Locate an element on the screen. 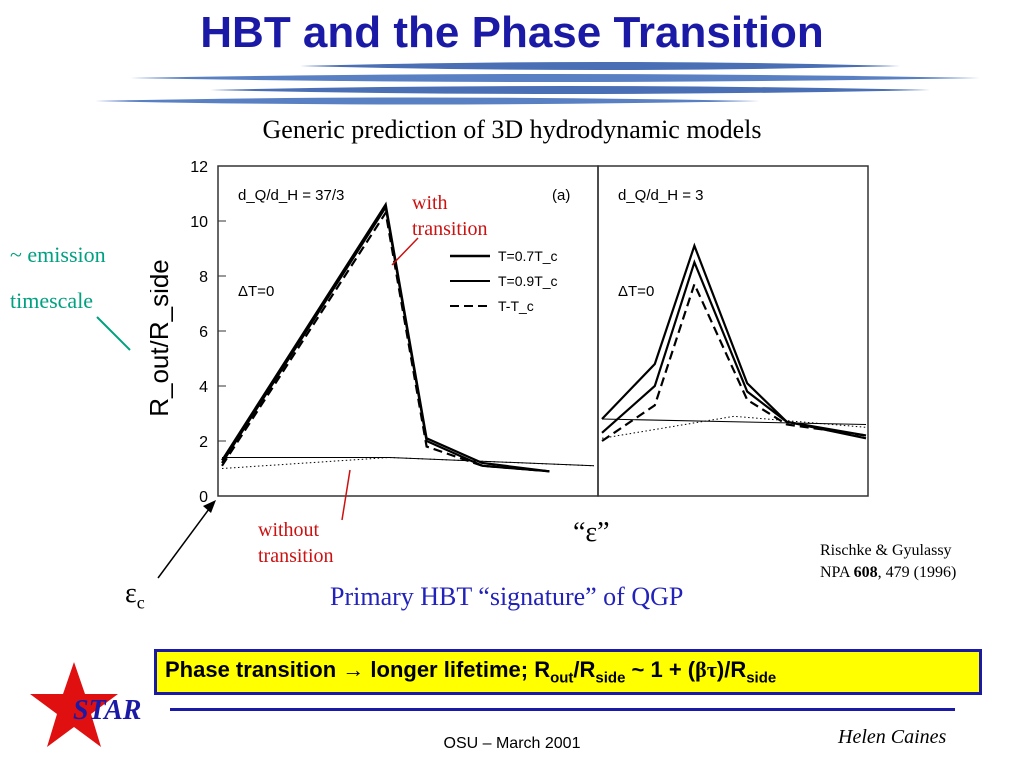 This screenshot has height=768, width=1024. y-tick-label-6: 12 is located at coordinates (199, 167).